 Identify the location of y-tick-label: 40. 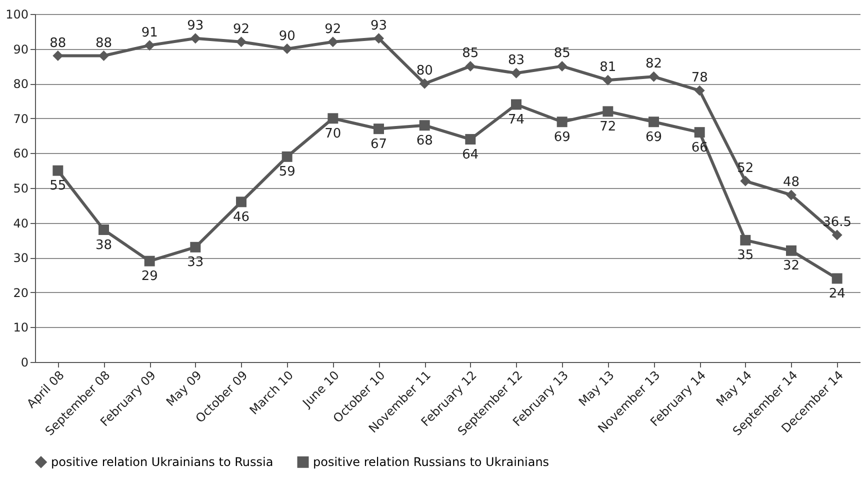
(20, 223).